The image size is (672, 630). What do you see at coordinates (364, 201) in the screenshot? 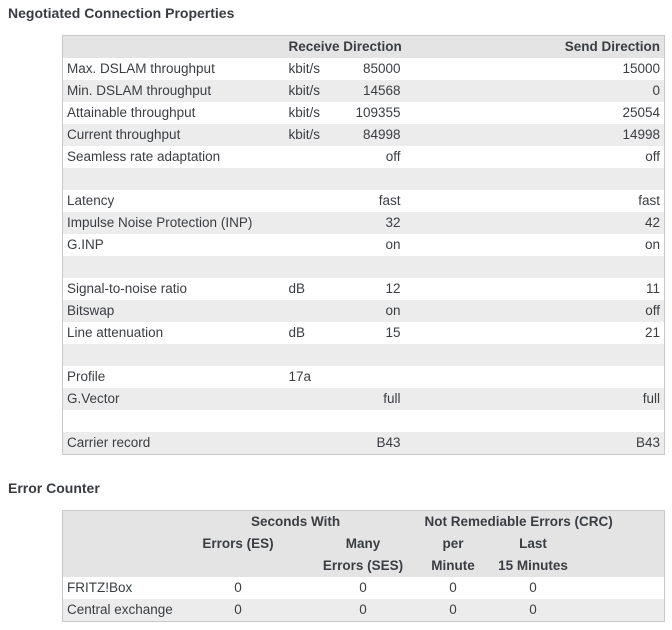
I see `table-row: Latency fast fast` at bounding box center [364, 201].